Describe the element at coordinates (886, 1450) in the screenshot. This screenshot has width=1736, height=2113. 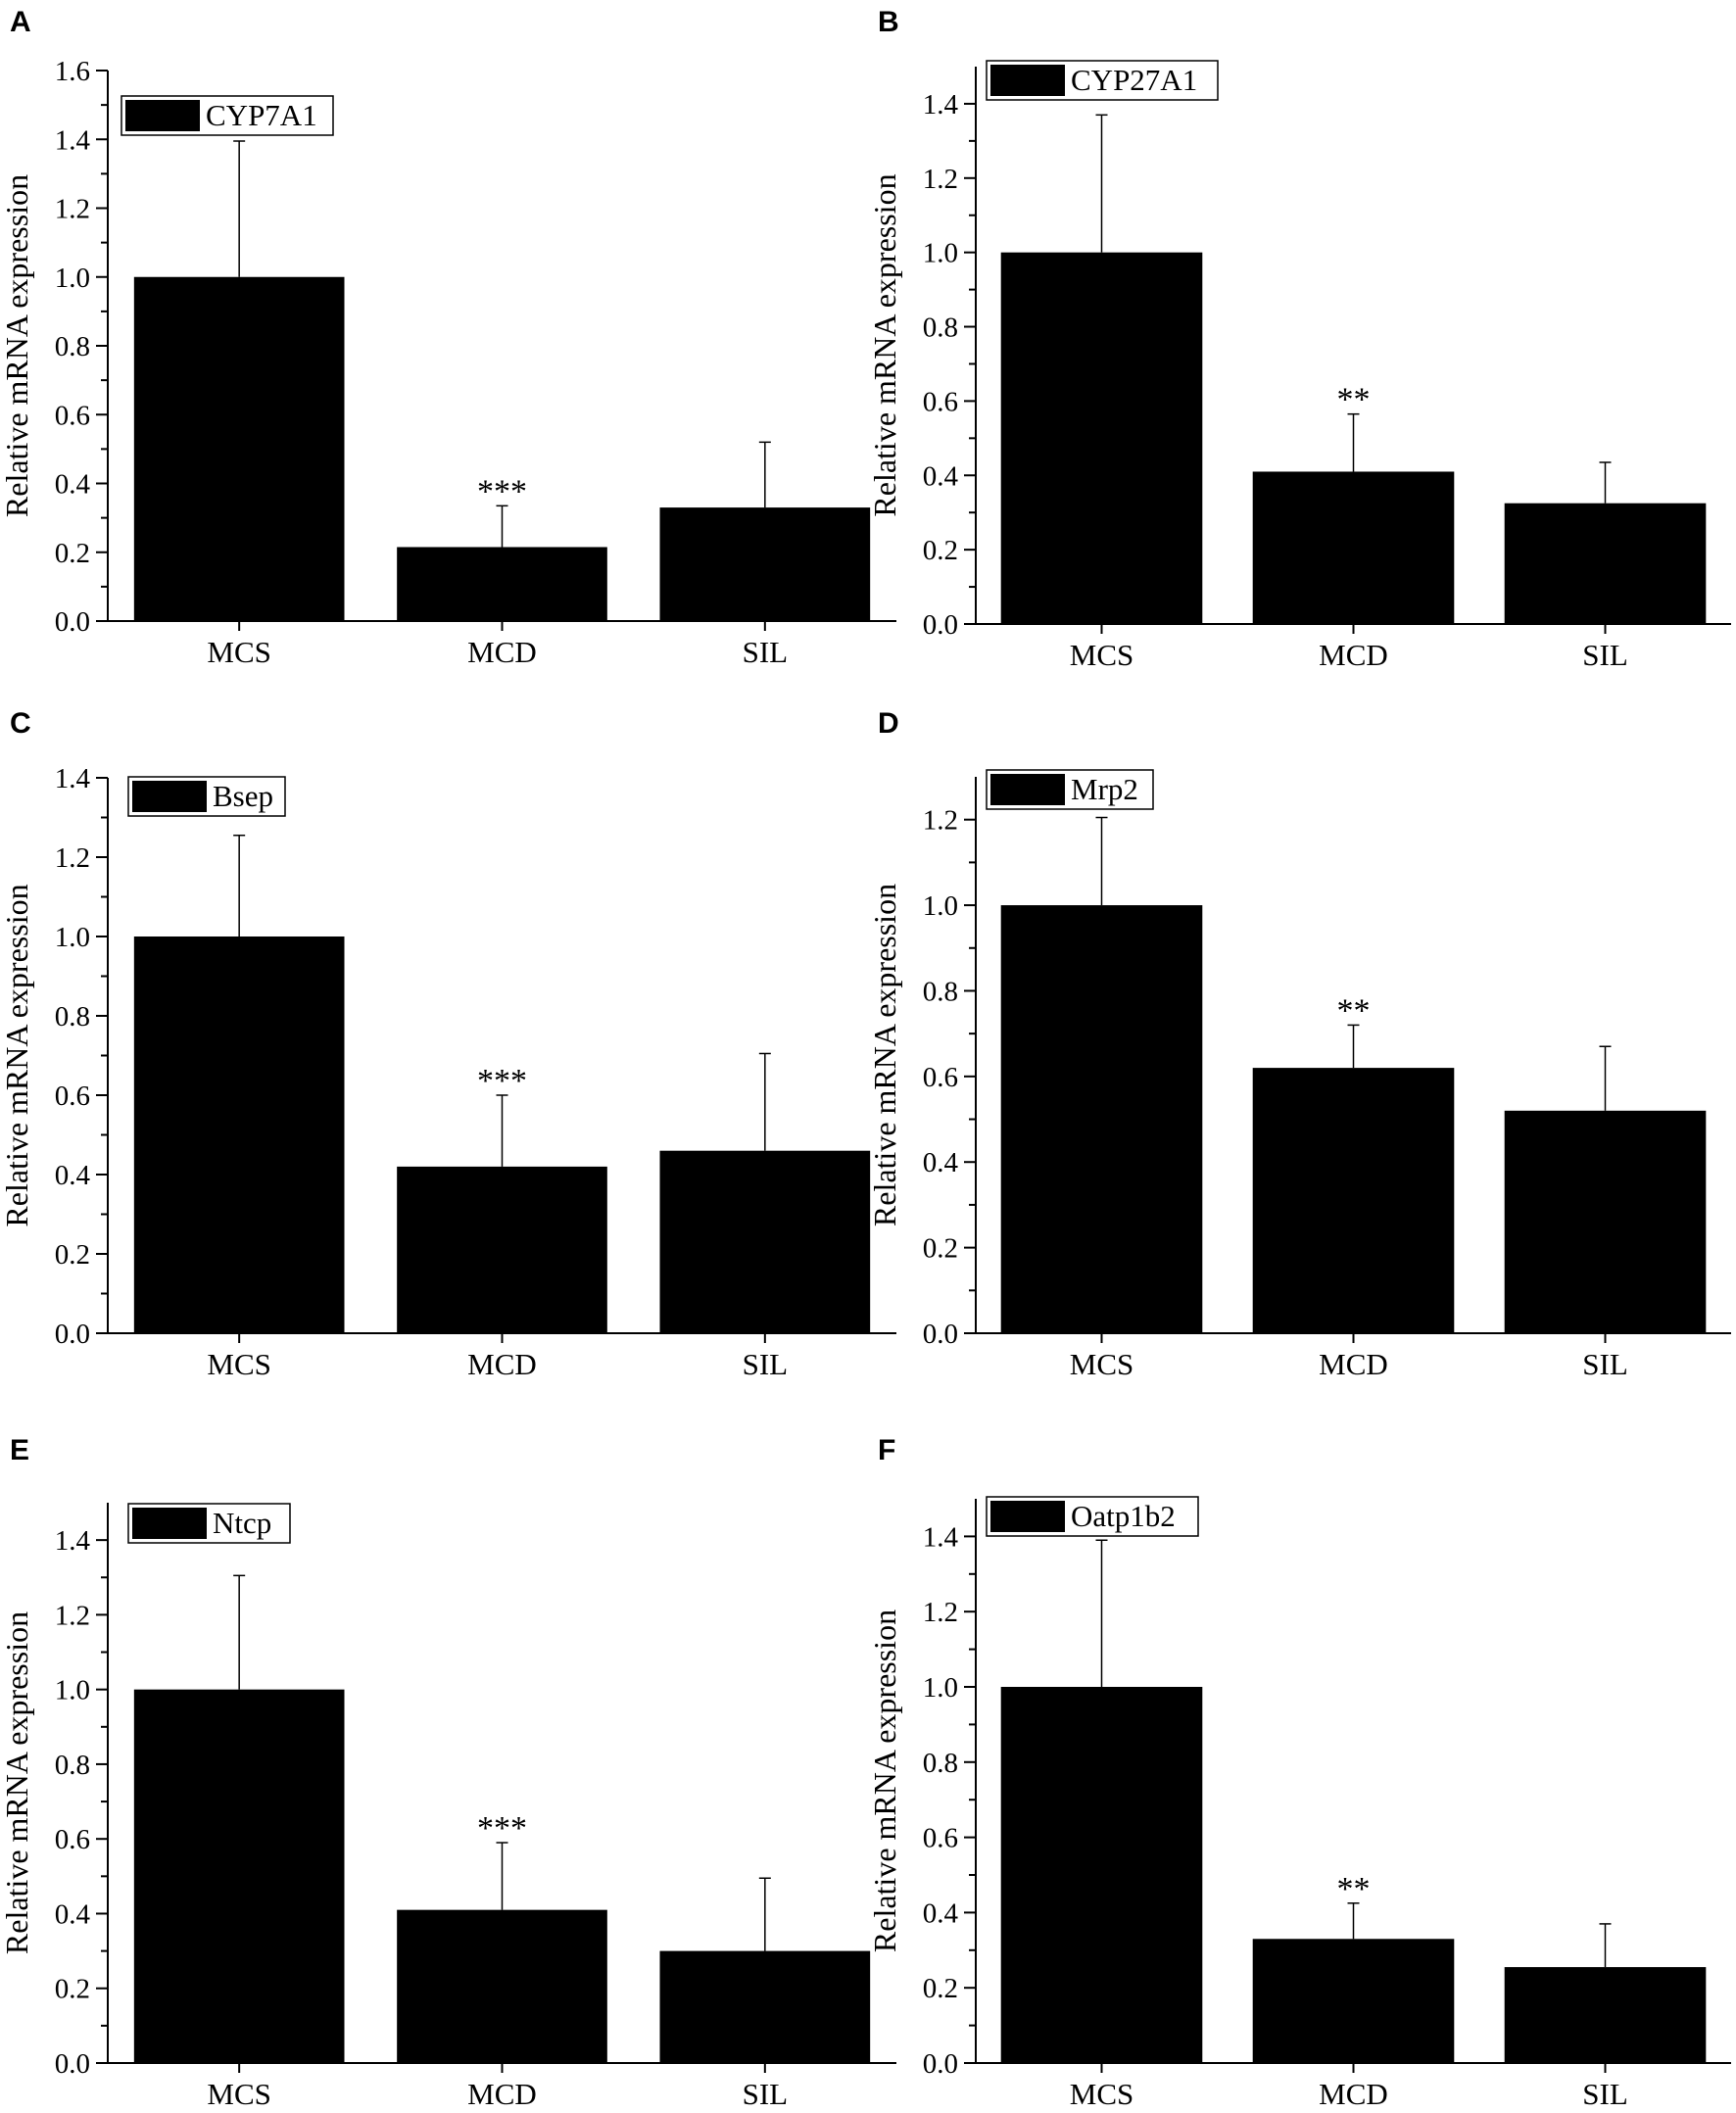
I see `panel-letter: F` at that location.